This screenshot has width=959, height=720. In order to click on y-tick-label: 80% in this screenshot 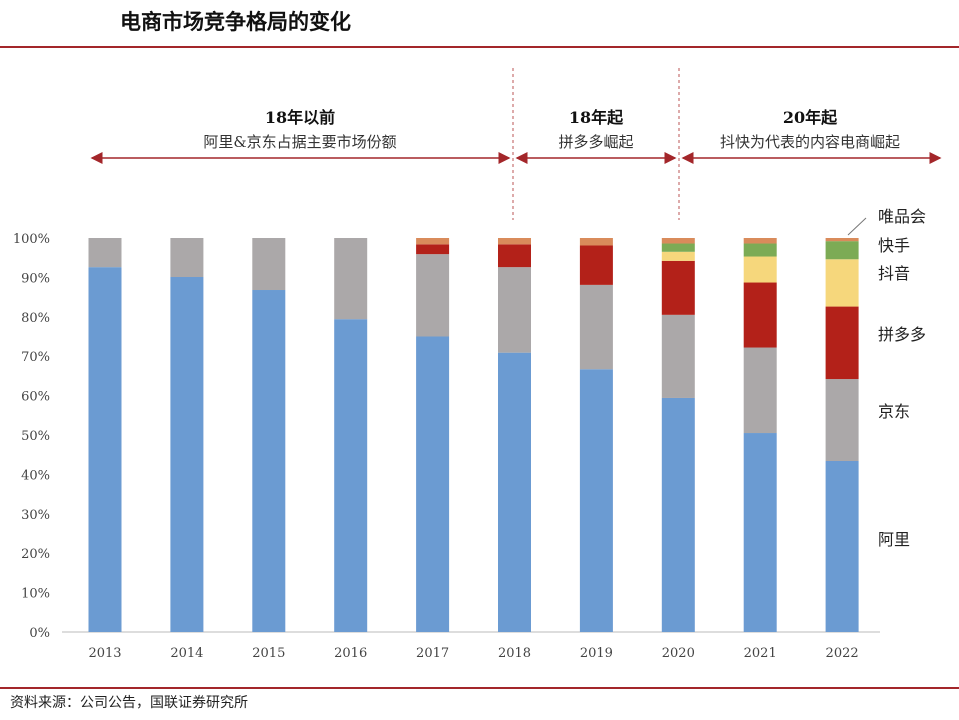, I will do `click(35, 318)`.